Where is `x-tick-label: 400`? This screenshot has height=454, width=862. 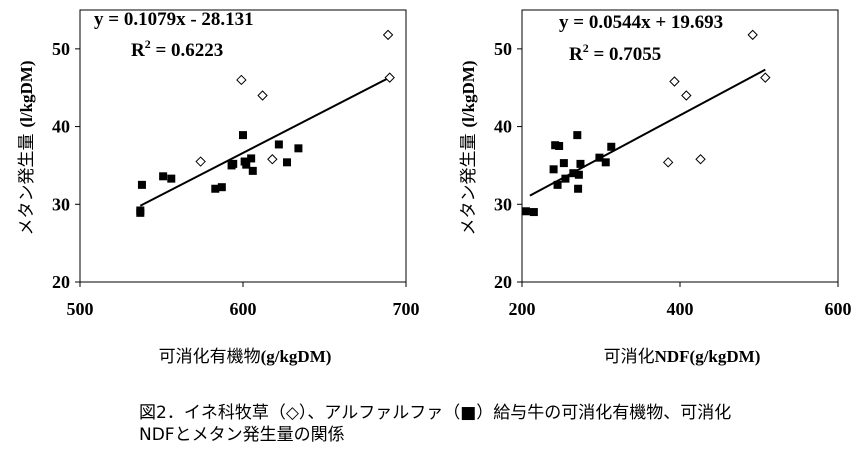
x-tick-label: 400 is located at coordinates (680, 309).